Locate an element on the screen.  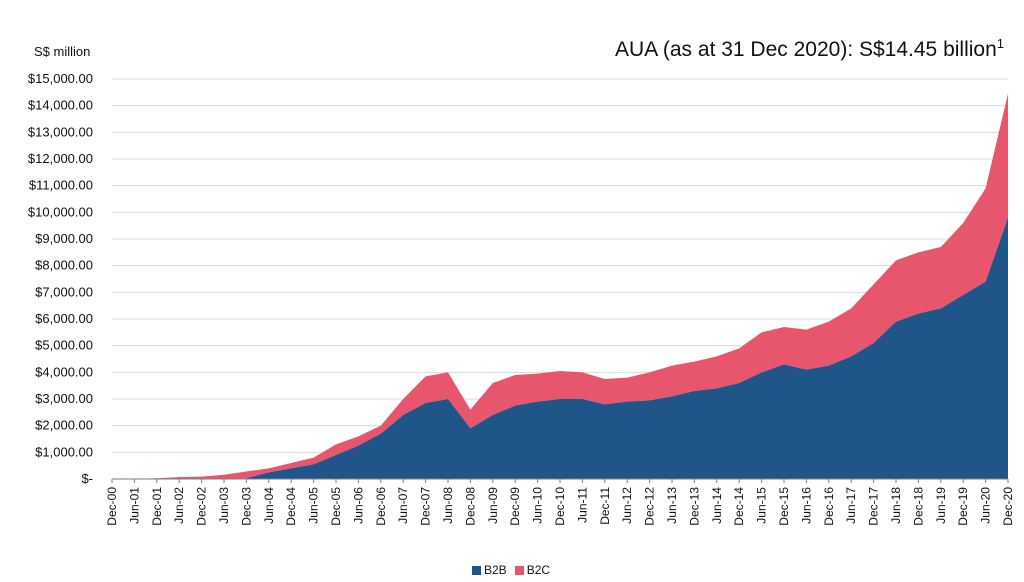
y-tick-label: $- is located at coordinates (87, 478).